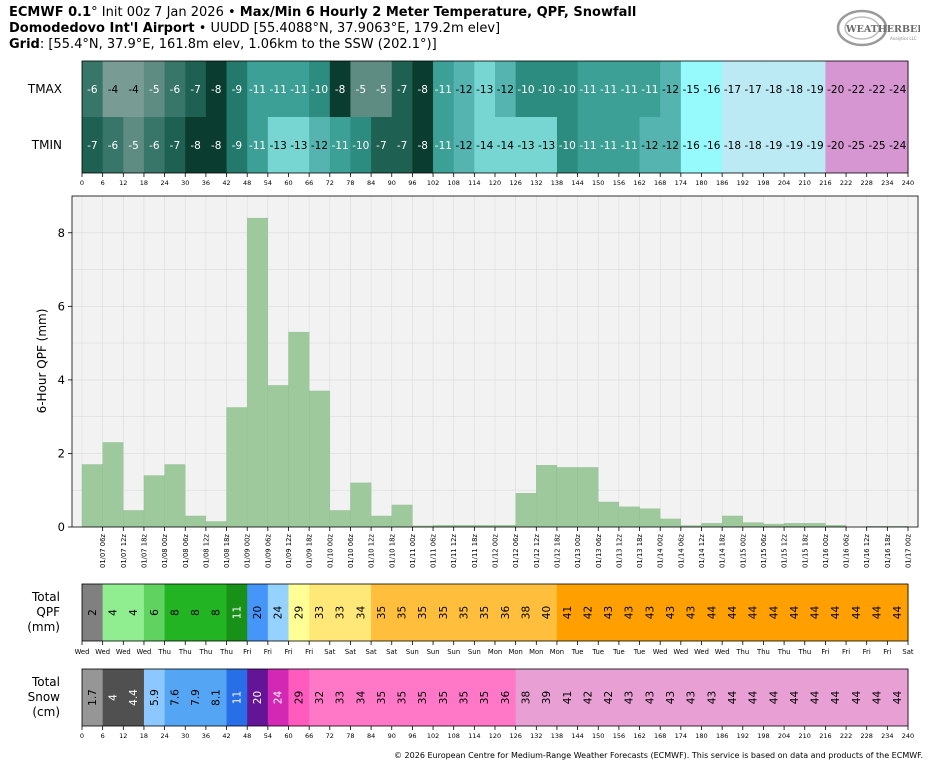 This screenshot has width=935, height=768. What do you see at coordinates (309, 183) in the screenshot?
I see `top-hour-axis-label: 66` at bounding box center [309, 183].